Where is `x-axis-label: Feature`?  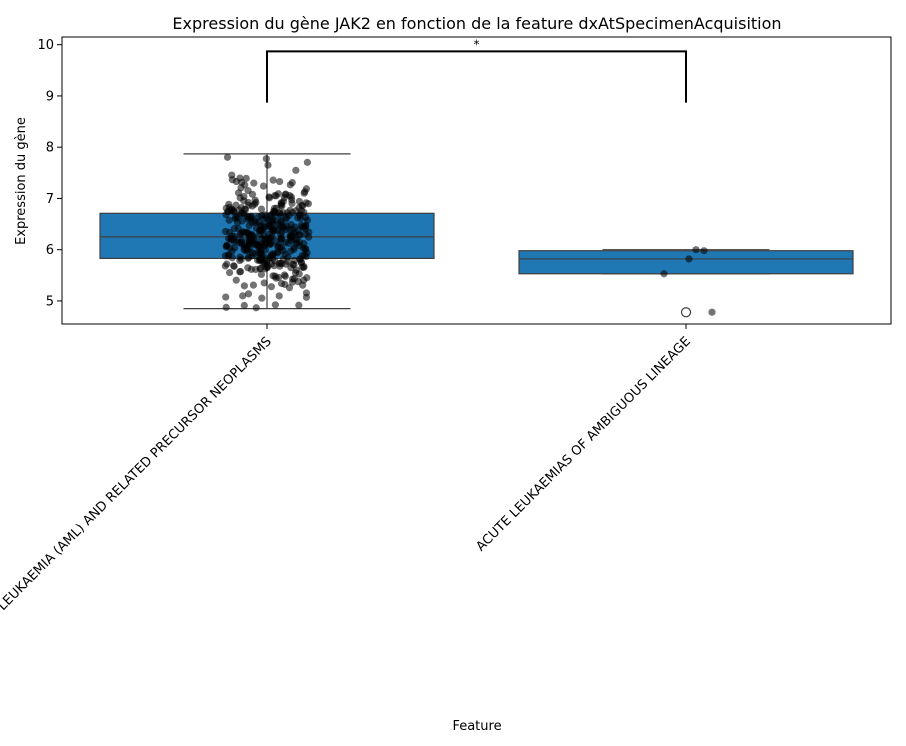
x-axis-label: Feature is located at coordinates (476, 726).